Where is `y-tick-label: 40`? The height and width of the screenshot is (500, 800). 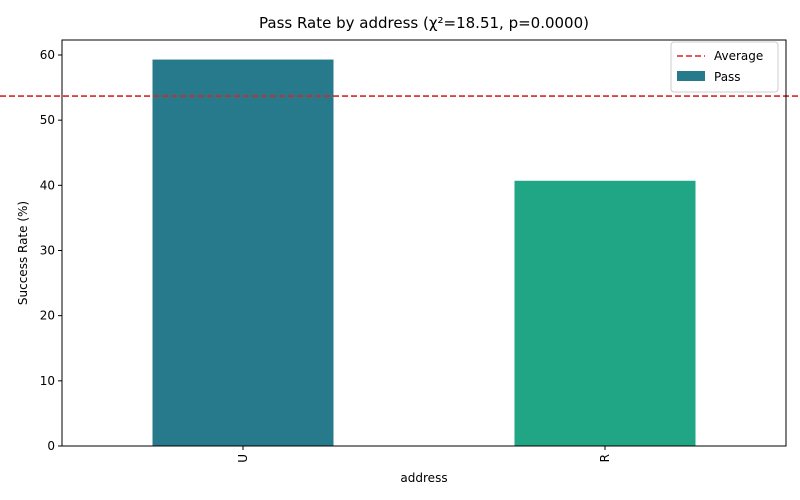 y-tick-label: 40 is located at coordinates (47, 185).